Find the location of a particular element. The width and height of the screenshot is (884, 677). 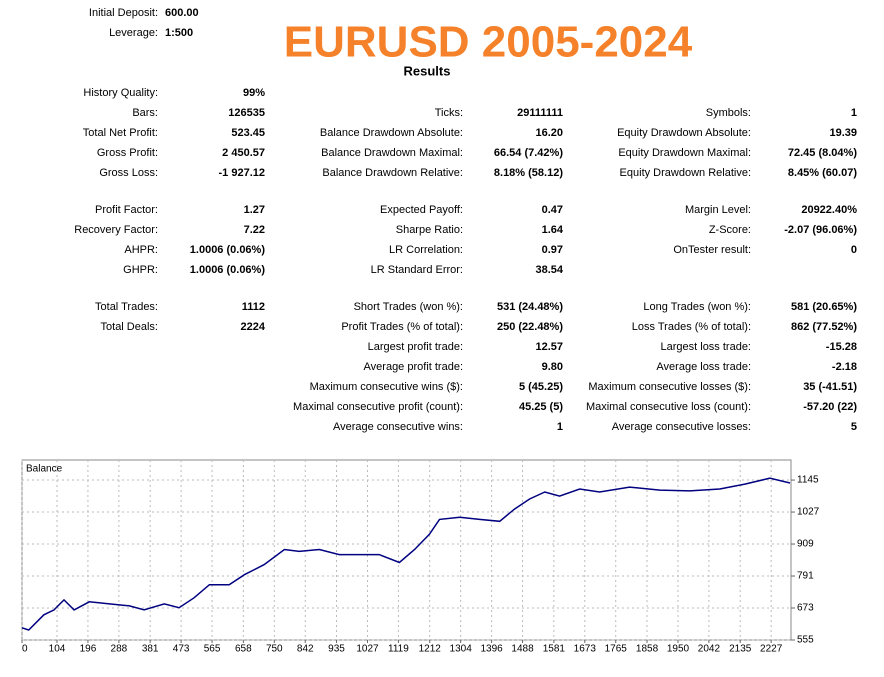

stat-label: Equity Drawdown Relative: is located at coordinates (685, 173).